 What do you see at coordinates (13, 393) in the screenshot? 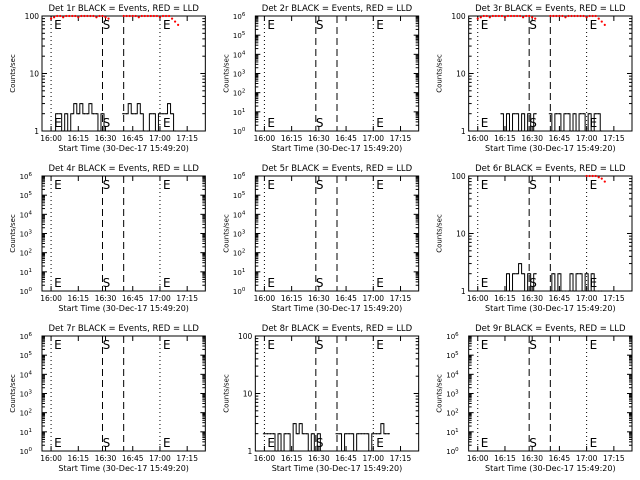
I see `y-axis-label: Counts/sec` at bounding box center [13, 393].